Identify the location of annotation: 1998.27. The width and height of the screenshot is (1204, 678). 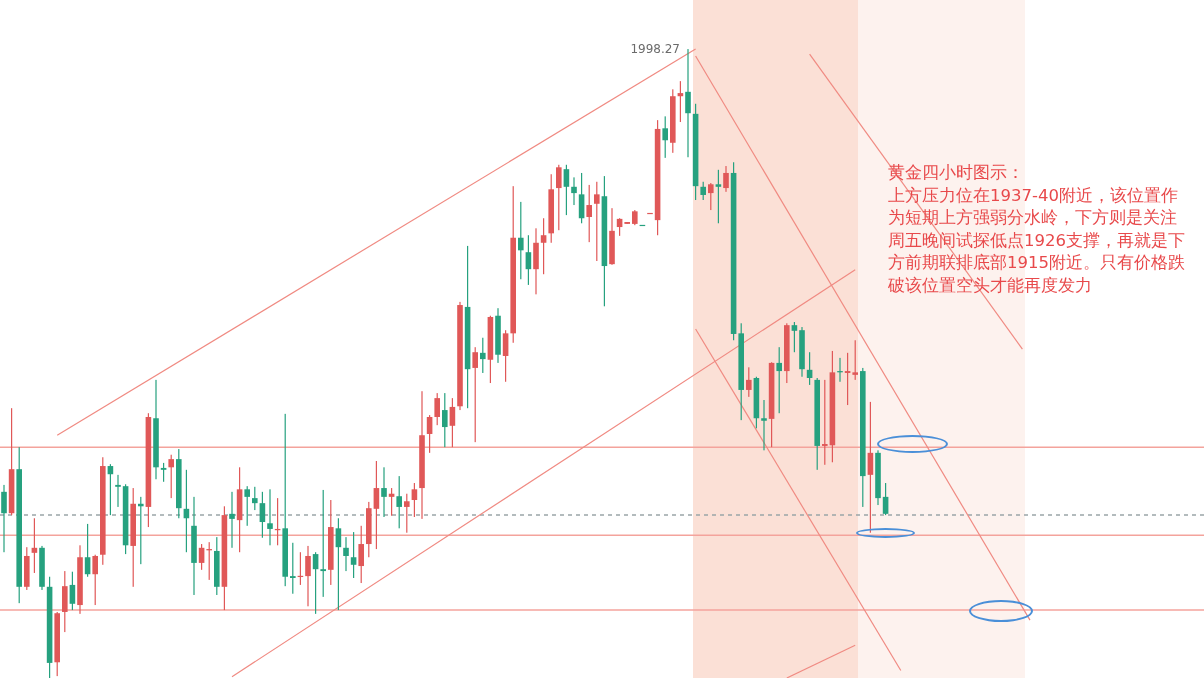
(655, 49).